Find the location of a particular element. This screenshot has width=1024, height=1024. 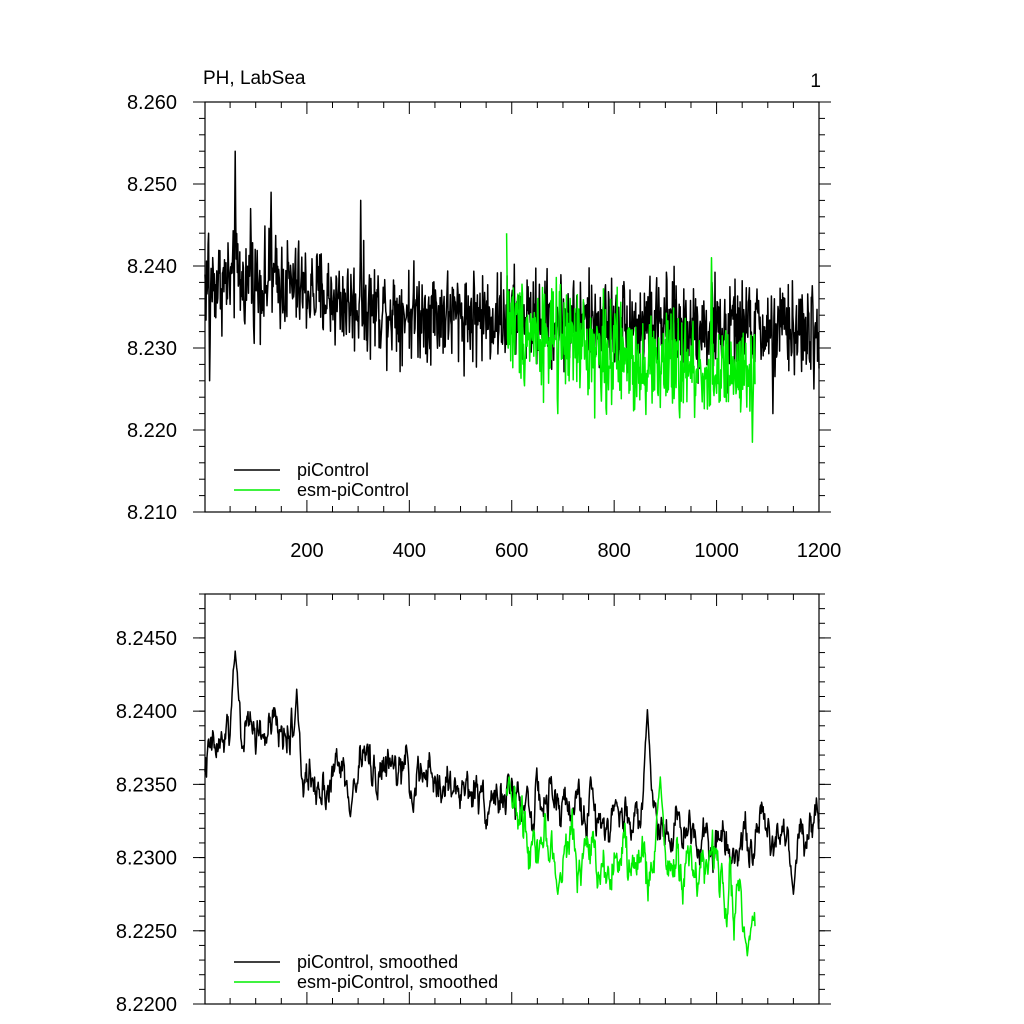

series-line-esm-picontrol-smoothed is located at coordinates (630, 866).